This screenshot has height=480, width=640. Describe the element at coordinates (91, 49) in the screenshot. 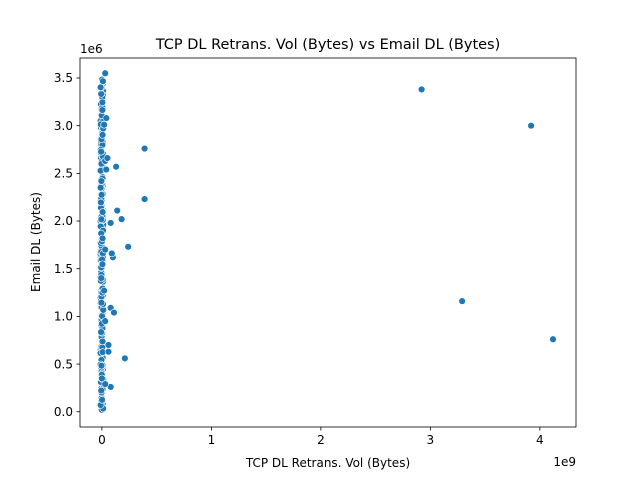

I see `y-axis-offset-label: 1e6` at that location.